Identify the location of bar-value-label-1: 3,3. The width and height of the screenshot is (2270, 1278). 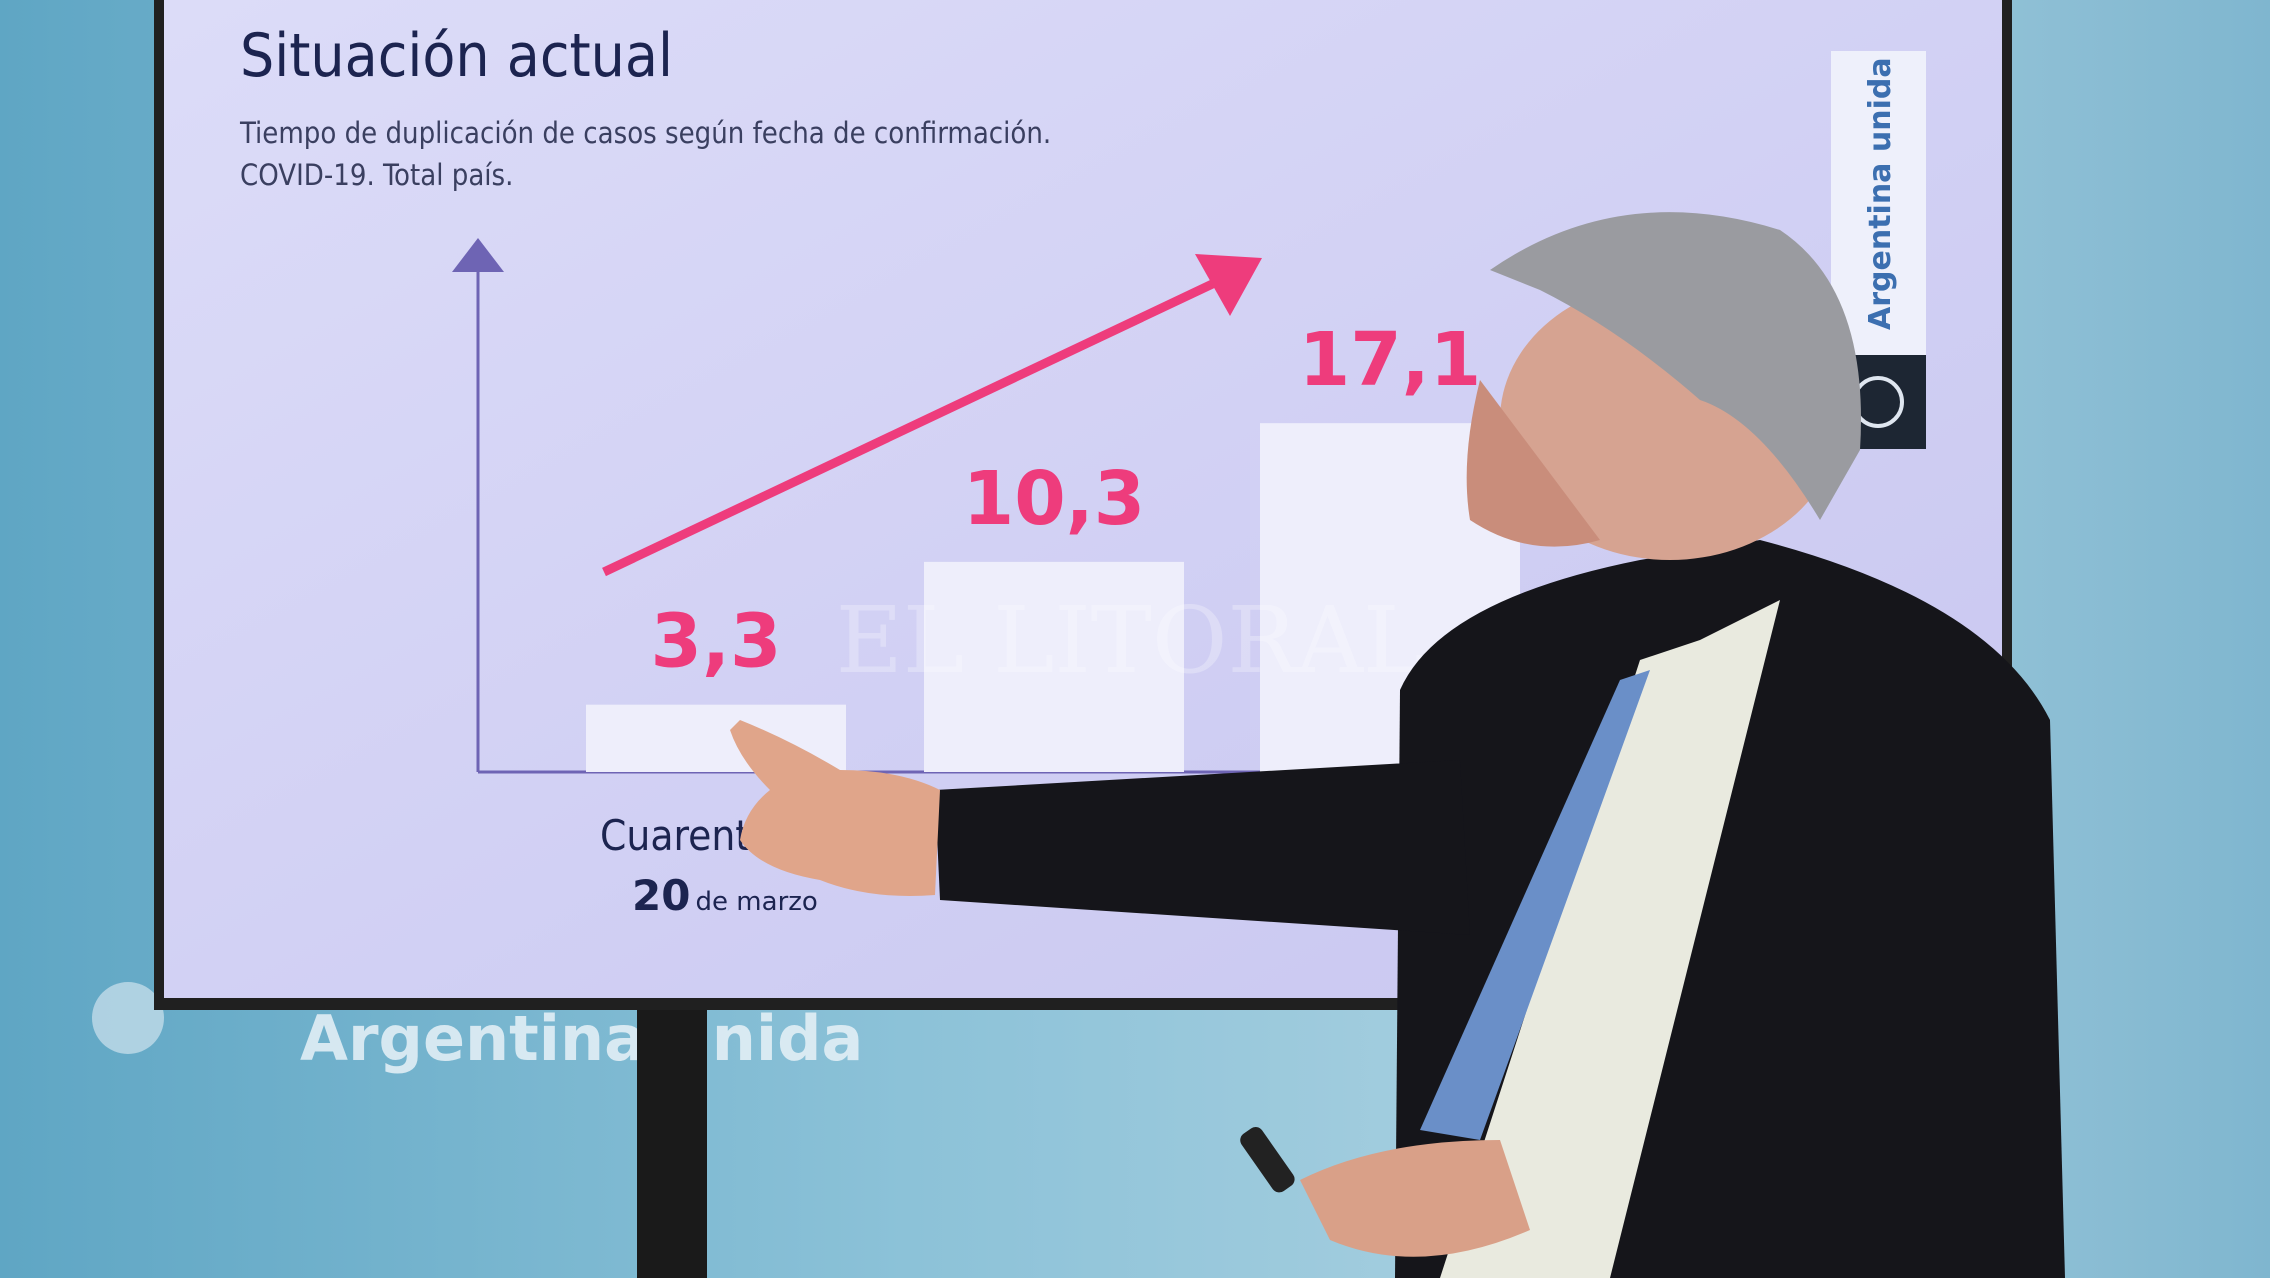
(715, 642).